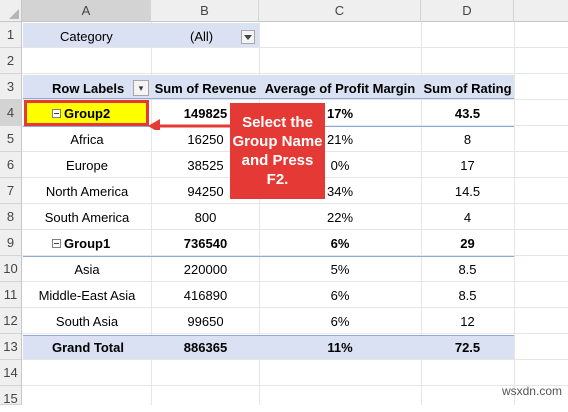  What do you see at coordinates (87, 243) in the screenshot?
I see `group1-label: Group1` at bounding box center [87, 243].